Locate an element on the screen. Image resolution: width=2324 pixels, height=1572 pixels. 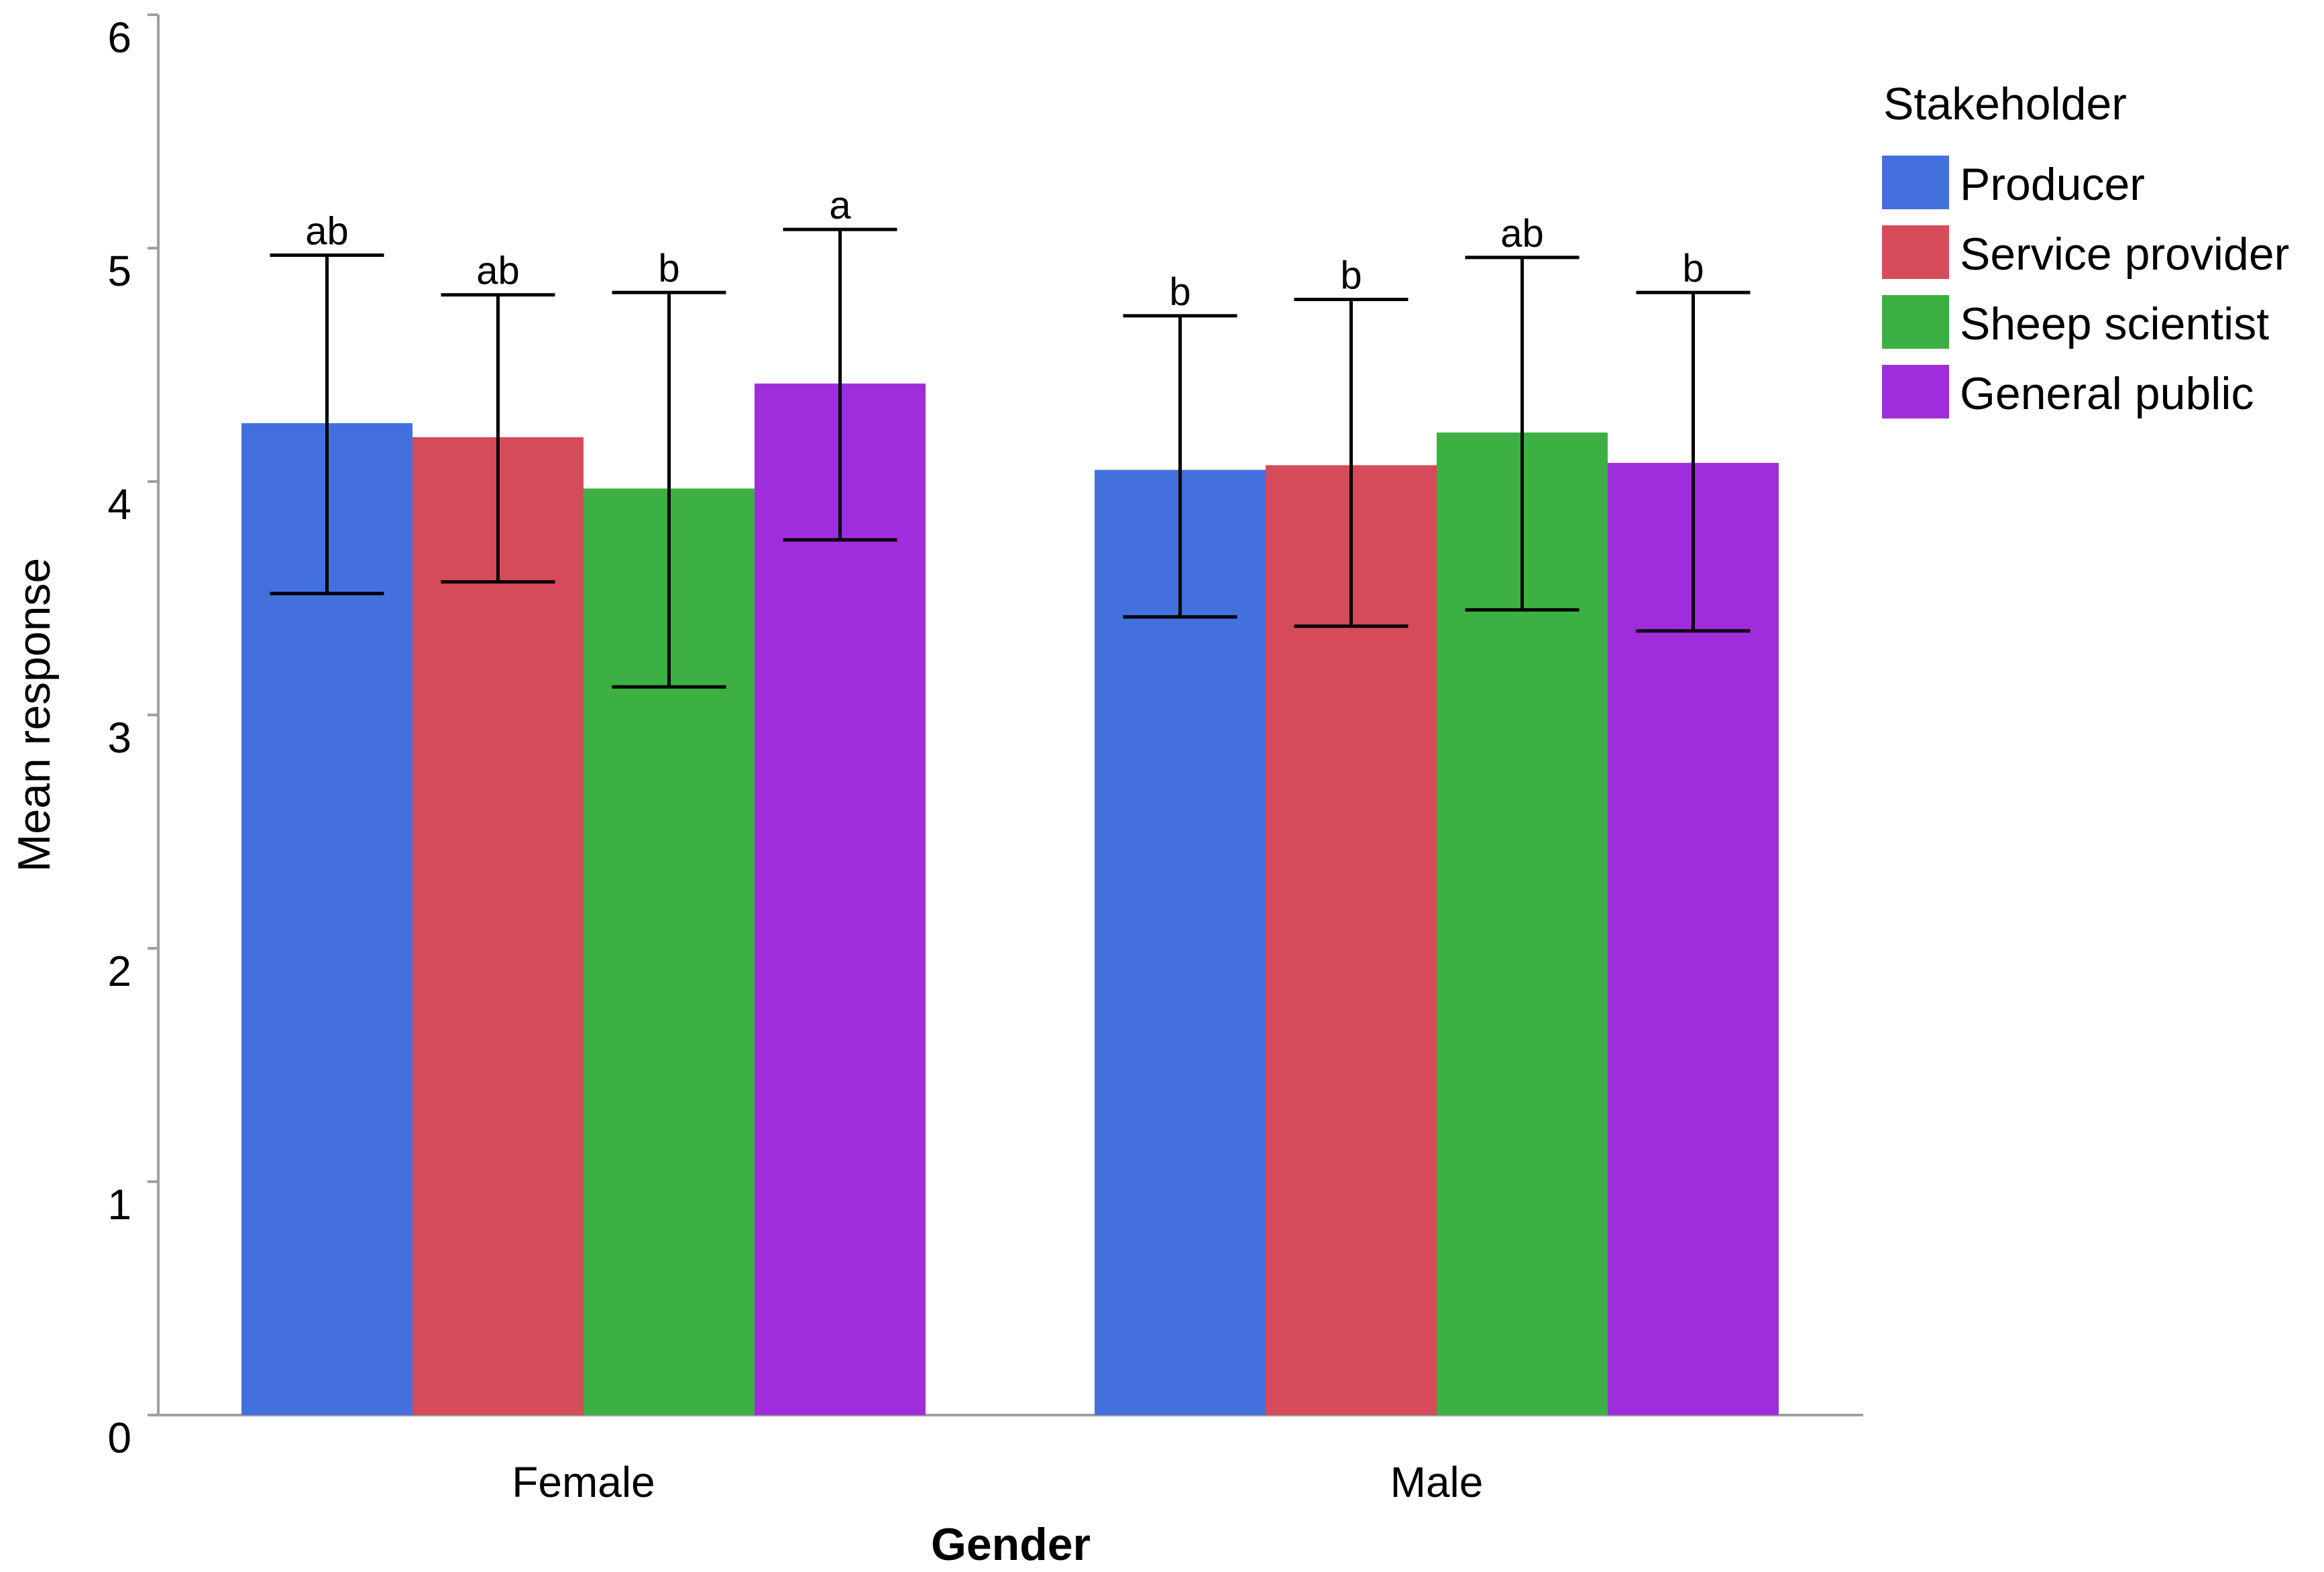
x-axis-title: Gender is located at coordinates (1011, 1544).